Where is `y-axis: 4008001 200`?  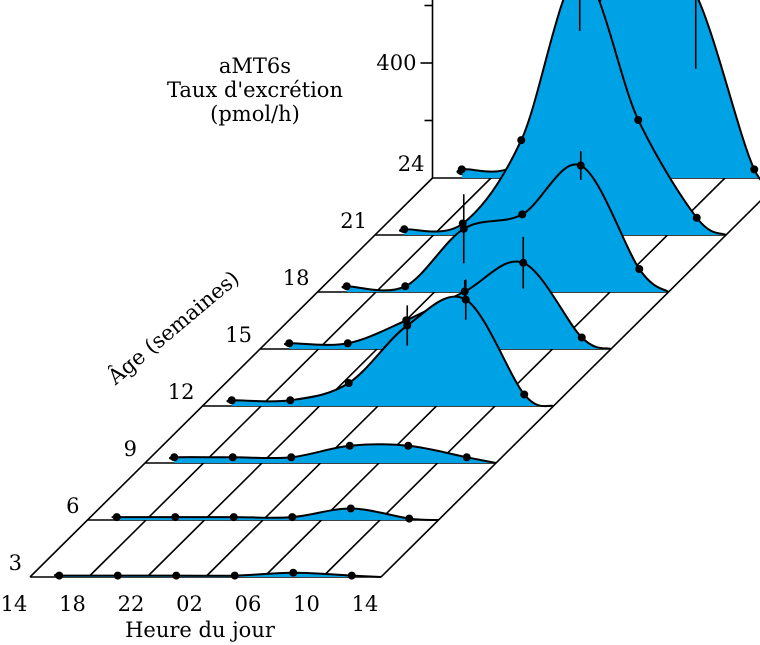
y-axis: 4008001 200 is located at coordinates (405, 89).